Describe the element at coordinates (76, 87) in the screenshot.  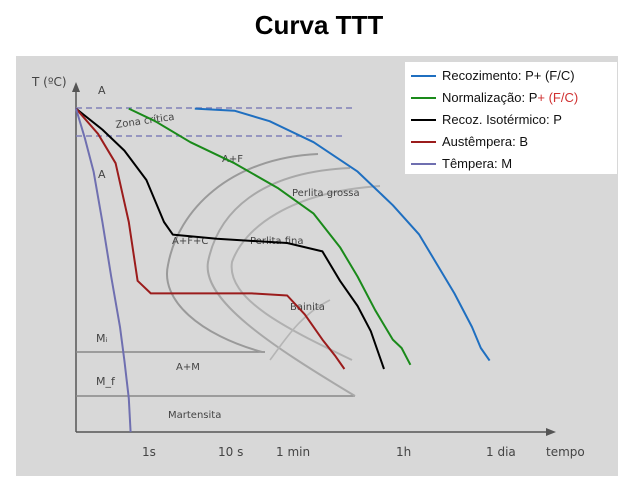
I see `y-axis-arrow` at that location.